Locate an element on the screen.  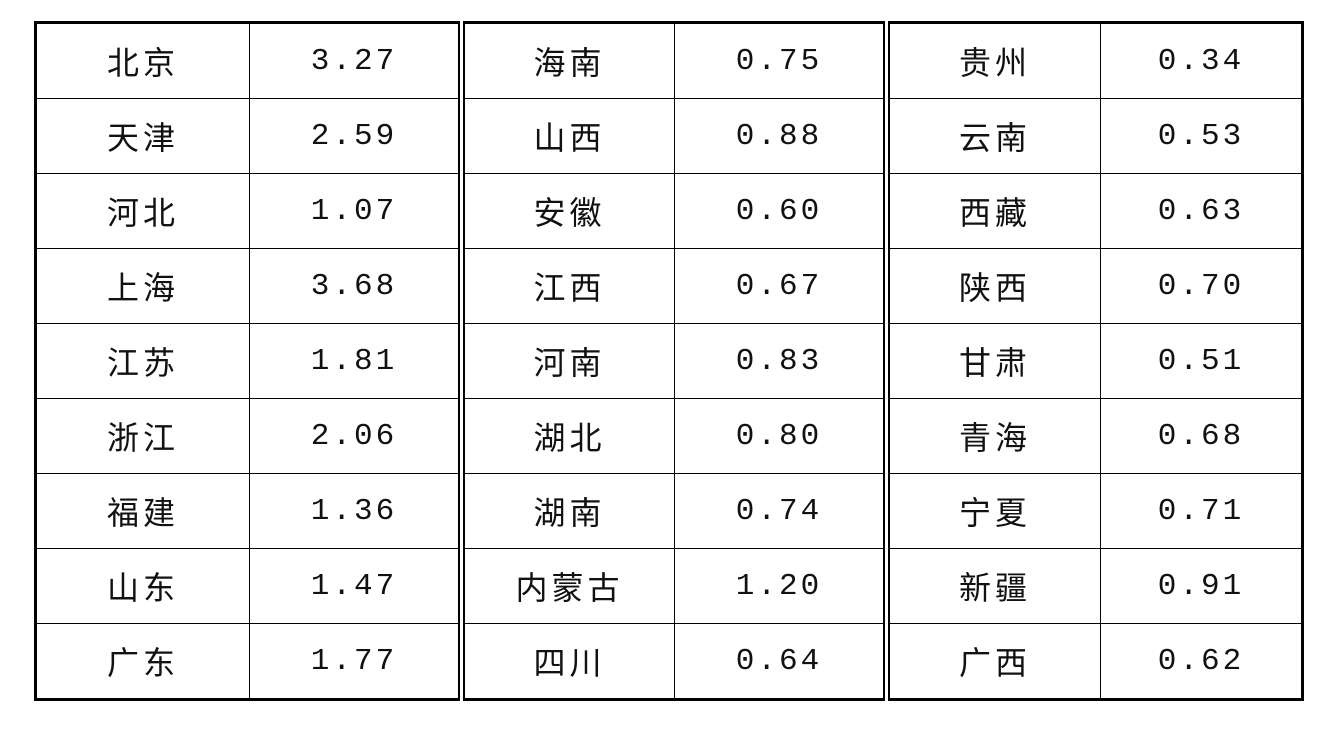
table-row: 上海 3.68 江西 0.67 陕西 0.70 is located at coordinates (669, 286).